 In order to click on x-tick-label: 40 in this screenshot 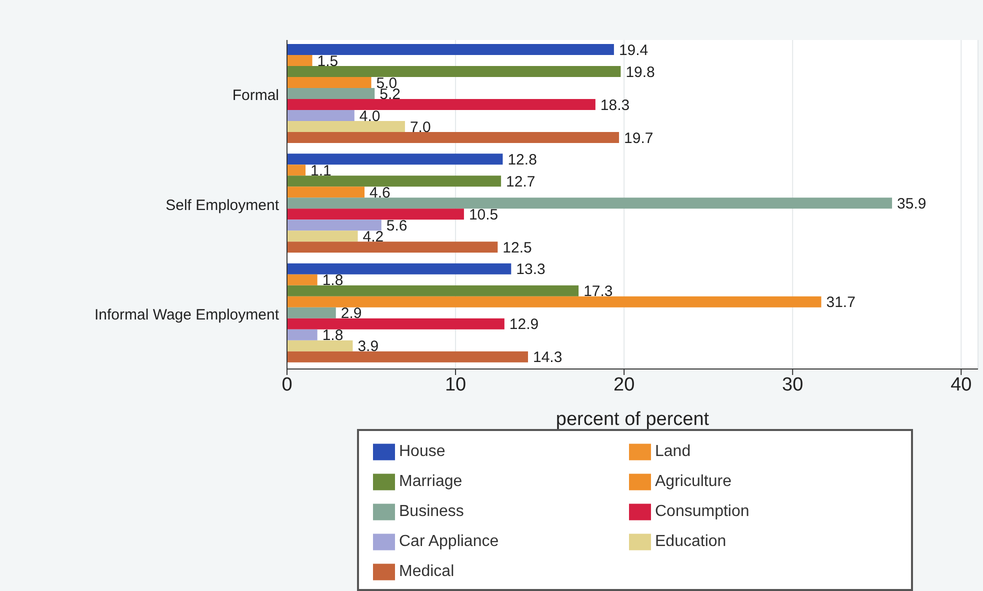, I will do `click(961, 385)`.